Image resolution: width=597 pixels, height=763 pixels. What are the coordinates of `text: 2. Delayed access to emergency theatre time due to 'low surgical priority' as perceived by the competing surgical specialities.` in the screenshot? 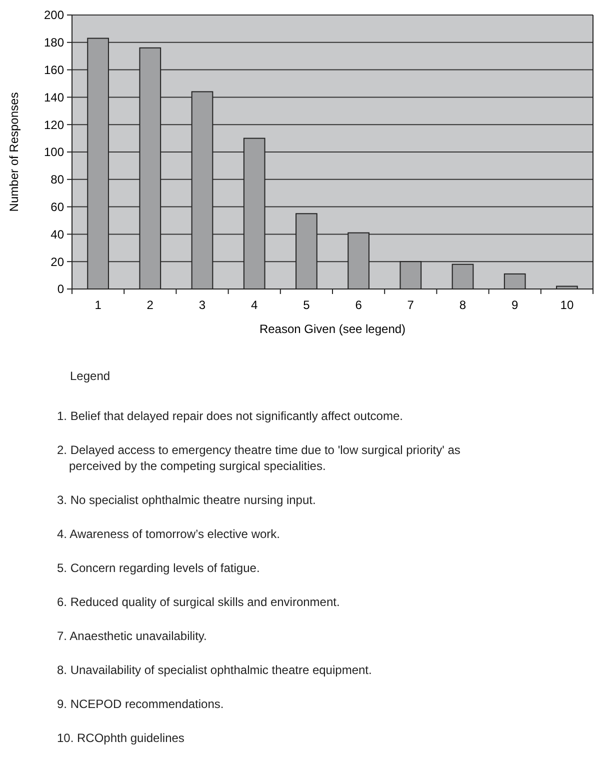 It's located at (258, 458).